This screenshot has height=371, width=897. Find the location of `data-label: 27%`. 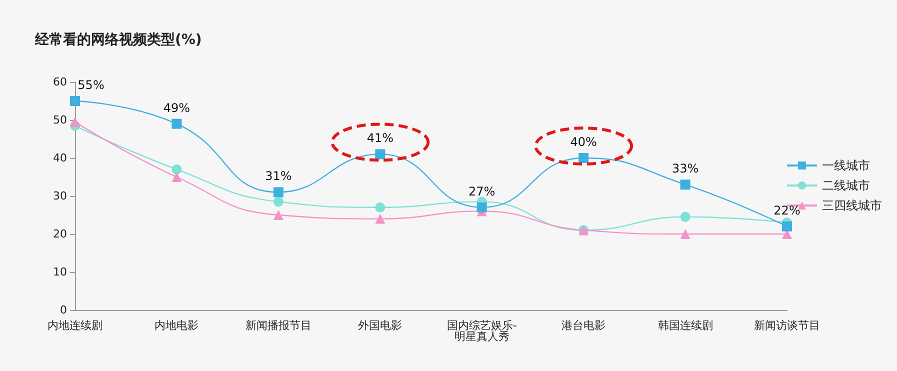

data-label: 27% is located at coordinates (482, 191).